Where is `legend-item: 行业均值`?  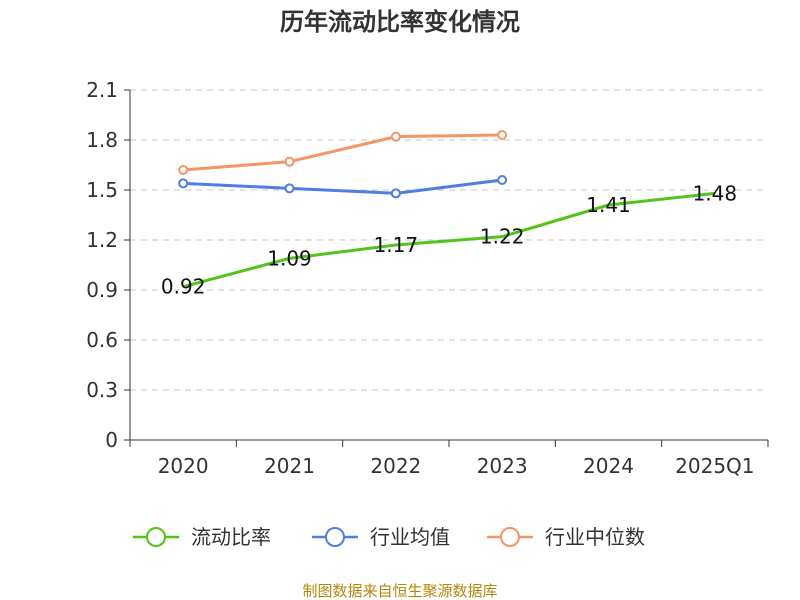 legend-item: 行业均值 is located at coordinates (381, 537).